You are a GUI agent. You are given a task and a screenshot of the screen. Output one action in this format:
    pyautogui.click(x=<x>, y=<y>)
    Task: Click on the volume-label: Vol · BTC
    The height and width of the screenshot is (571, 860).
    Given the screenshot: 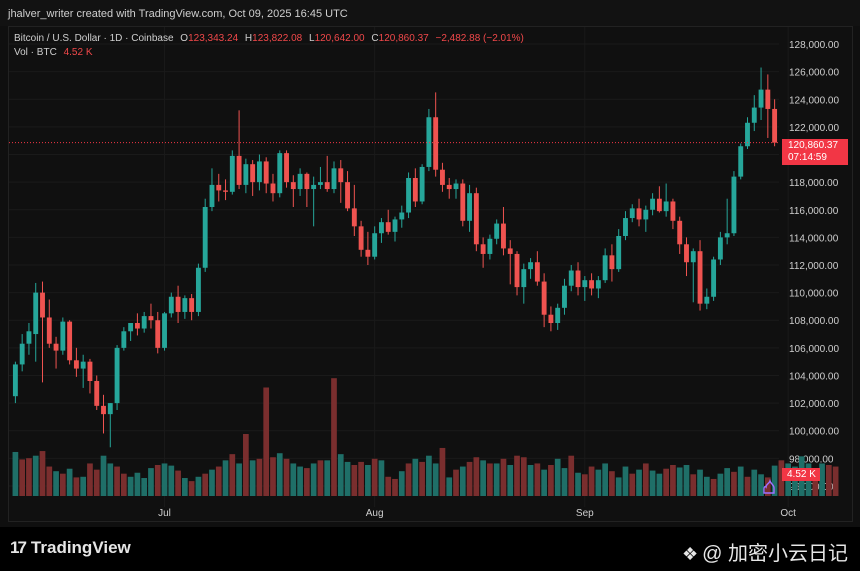 What is the action you would take?
    pyautogui.click(x=35, y=52)
    